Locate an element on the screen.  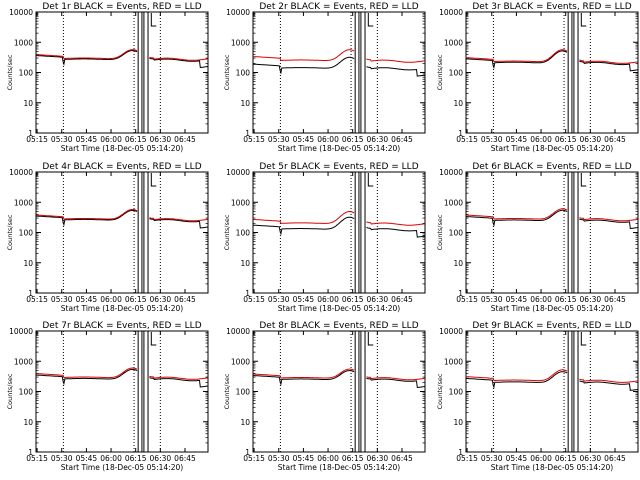
panel-title: Det 3r BLACK = Events, RED = LLD is located at coordinates (551, 7).